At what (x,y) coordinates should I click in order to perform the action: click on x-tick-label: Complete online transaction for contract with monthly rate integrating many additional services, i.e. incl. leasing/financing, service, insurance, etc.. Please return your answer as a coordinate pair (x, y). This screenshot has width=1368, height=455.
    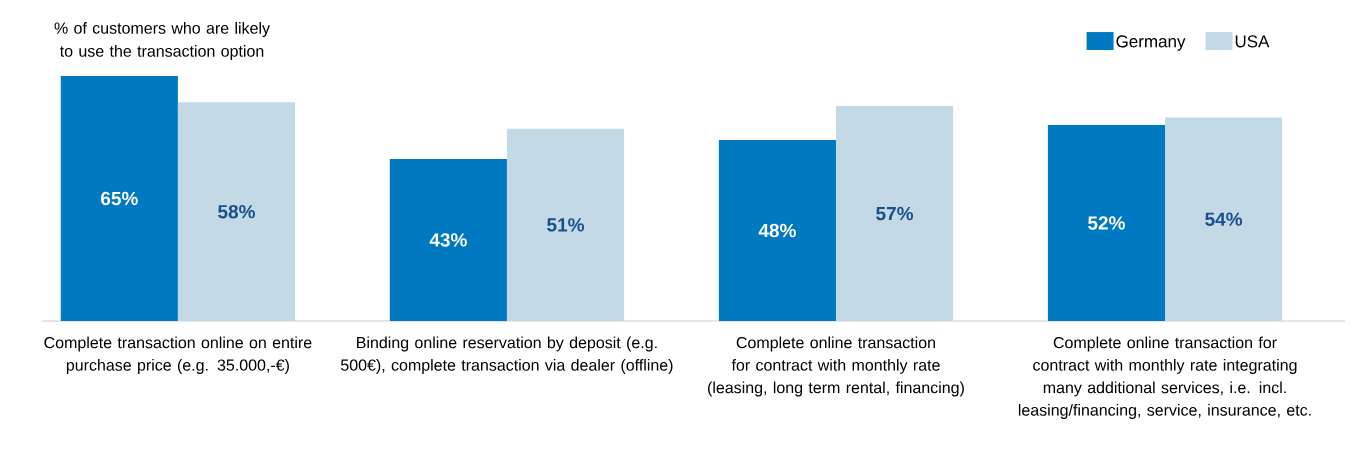
    Looking at the image, I should click on (1164, 377).